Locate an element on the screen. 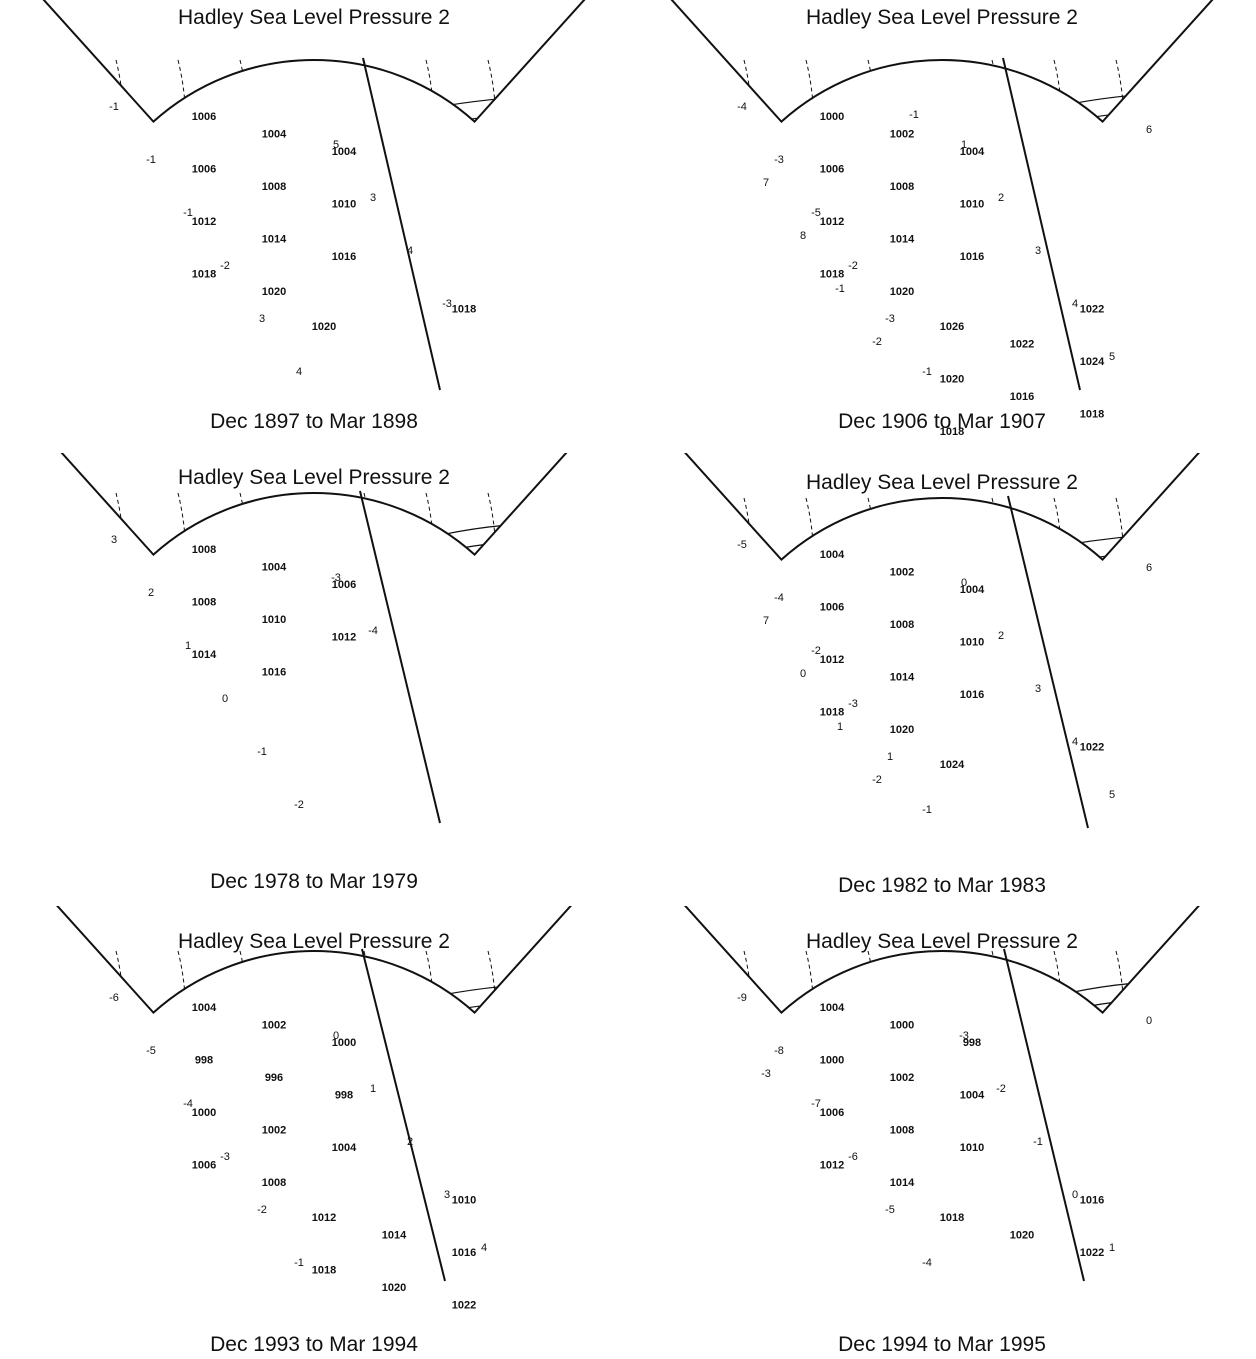  isobar-label: 1004 is located at coordinates (832, 555).